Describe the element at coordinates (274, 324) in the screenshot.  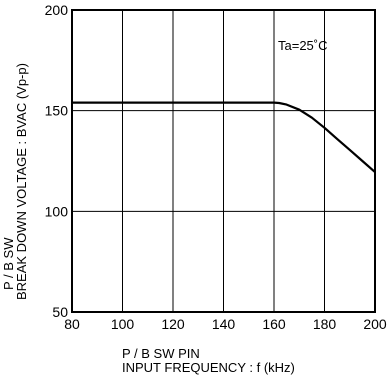
I see `x-tick-label: 160` at that location.